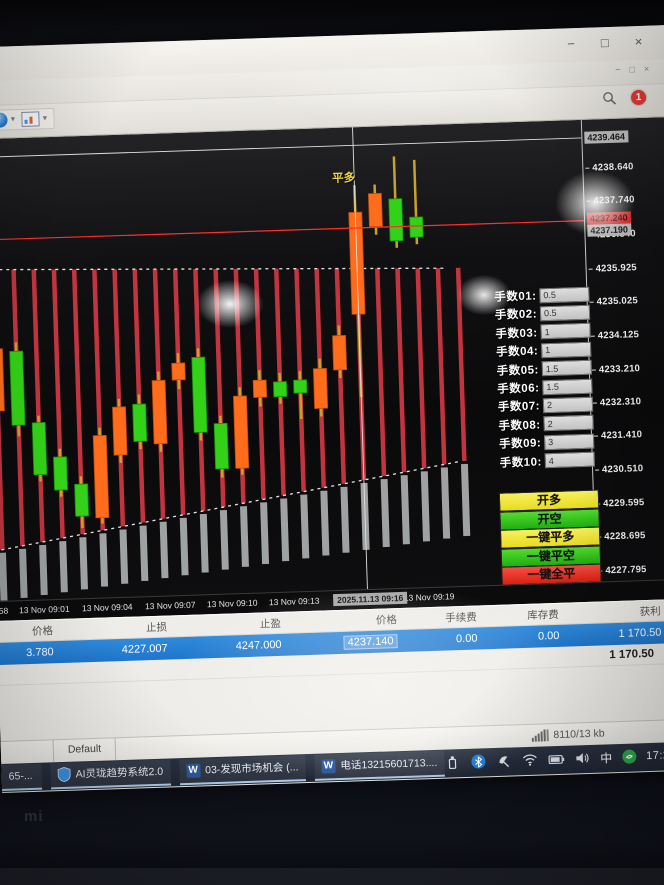 The image size is (664, 885). Describe the element at coordinates (625, 536) in the screenshot. I see `price-axis-label: 4228.695` at that location.